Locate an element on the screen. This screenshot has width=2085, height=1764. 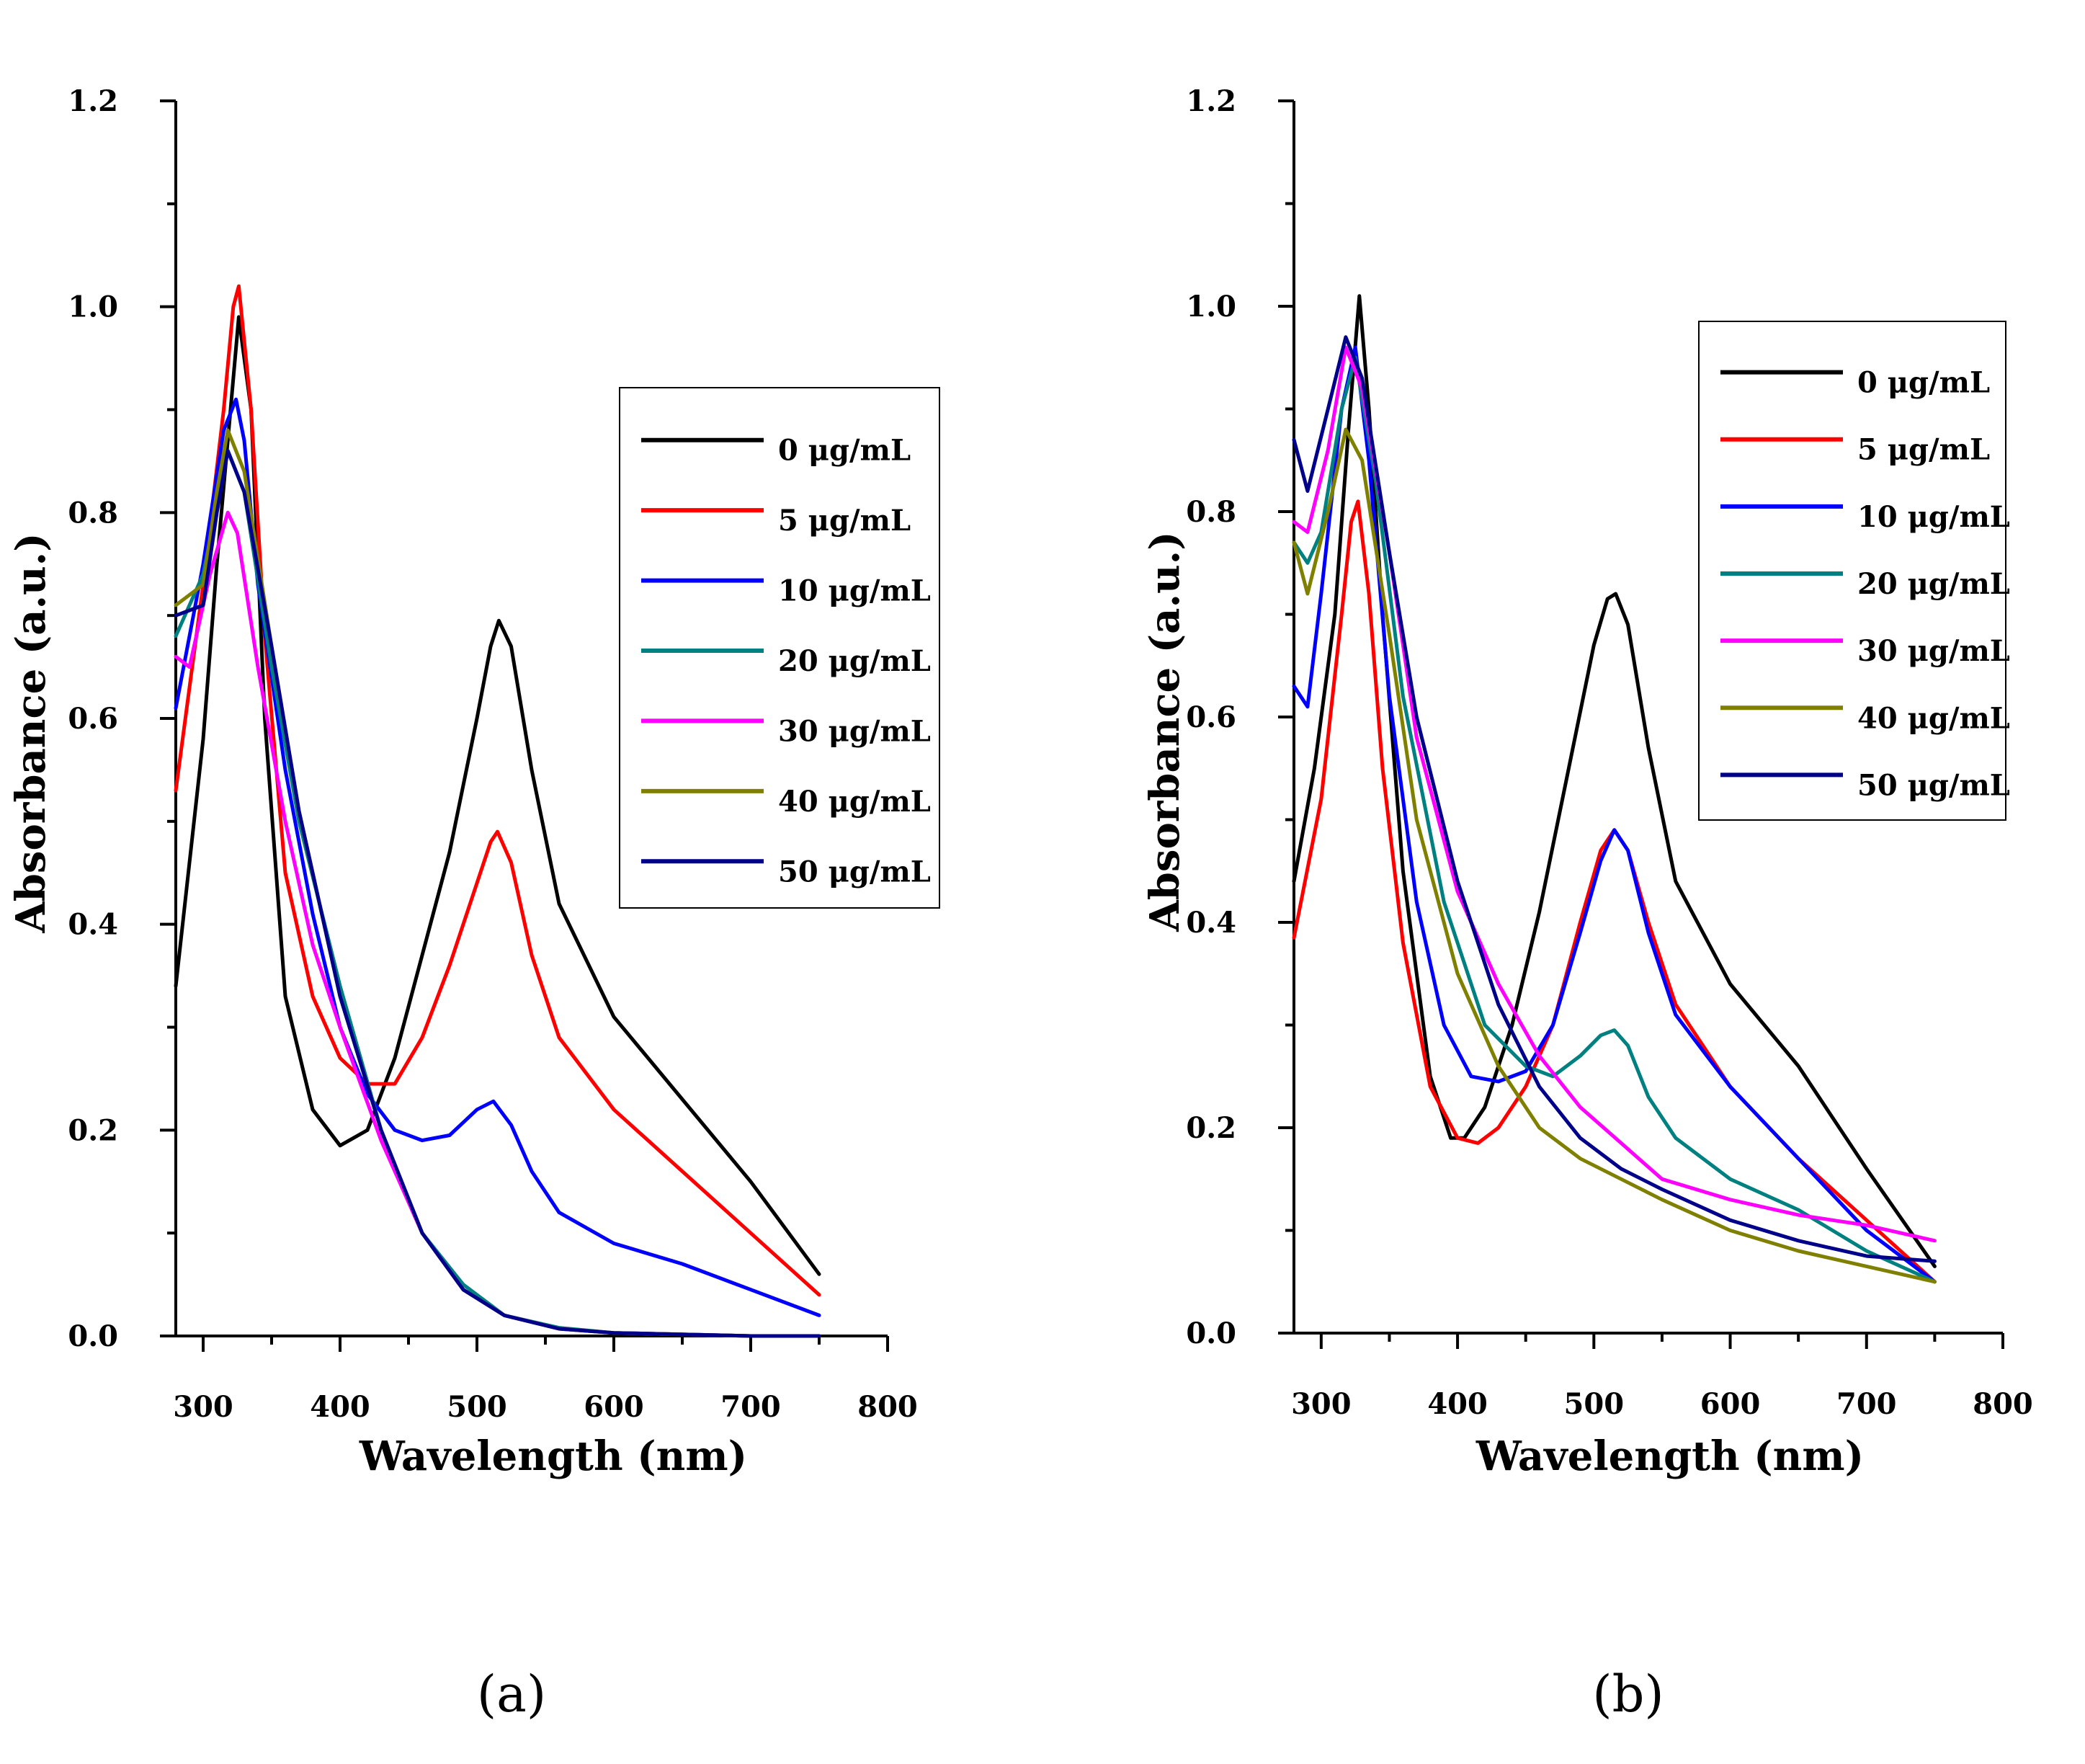
series-line-5-ug-ml is located at coordinates (1614, 891).